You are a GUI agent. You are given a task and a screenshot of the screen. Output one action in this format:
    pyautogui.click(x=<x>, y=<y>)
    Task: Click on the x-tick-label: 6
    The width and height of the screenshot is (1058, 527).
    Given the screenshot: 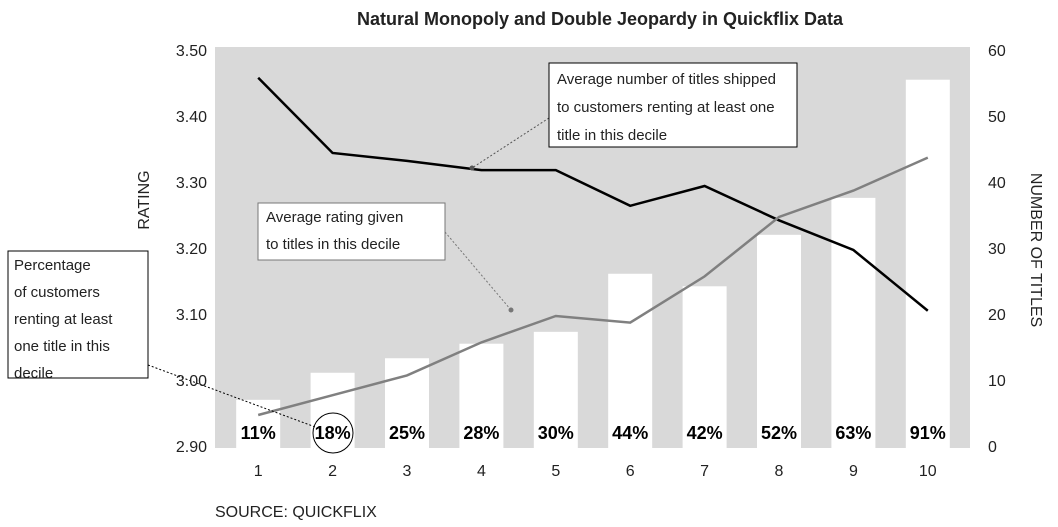 What is the action you would take?
    pyautogui.click(x=630, y=471)
    